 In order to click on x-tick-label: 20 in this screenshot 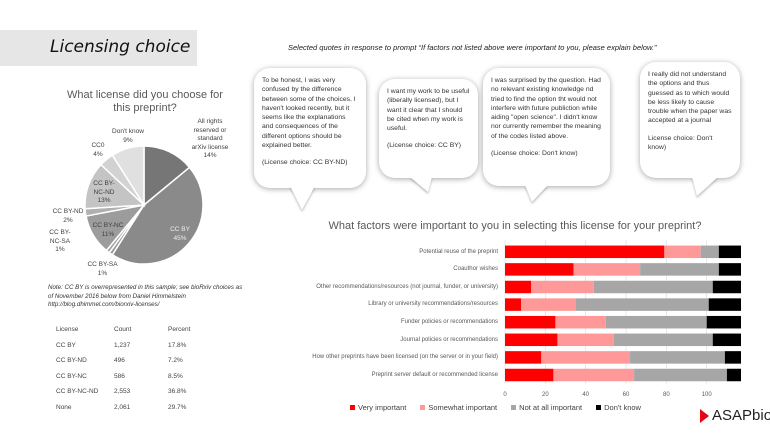, I will do `click(545, 395)`.